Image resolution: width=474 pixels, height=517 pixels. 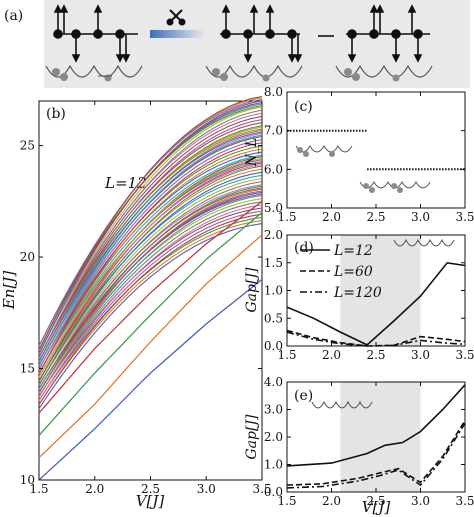 I want to click on panel-c-chart: (c) N_L 1.5 2.0 2.5 3.0 3.5 5.0 6.0 7.0 8.0, so click(x=359, y=154).